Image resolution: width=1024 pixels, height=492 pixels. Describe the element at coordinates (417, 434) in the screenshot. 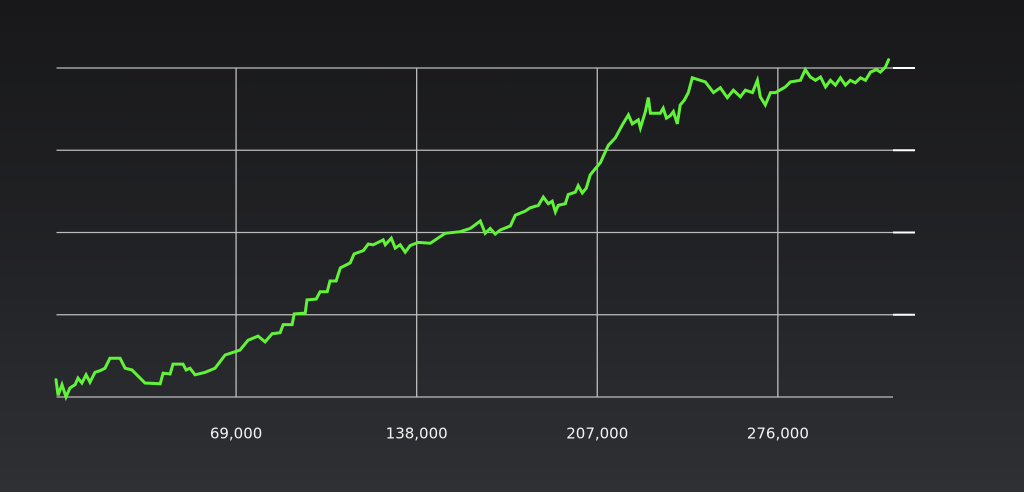

I see `x-tick-label: 138,000` at that location.